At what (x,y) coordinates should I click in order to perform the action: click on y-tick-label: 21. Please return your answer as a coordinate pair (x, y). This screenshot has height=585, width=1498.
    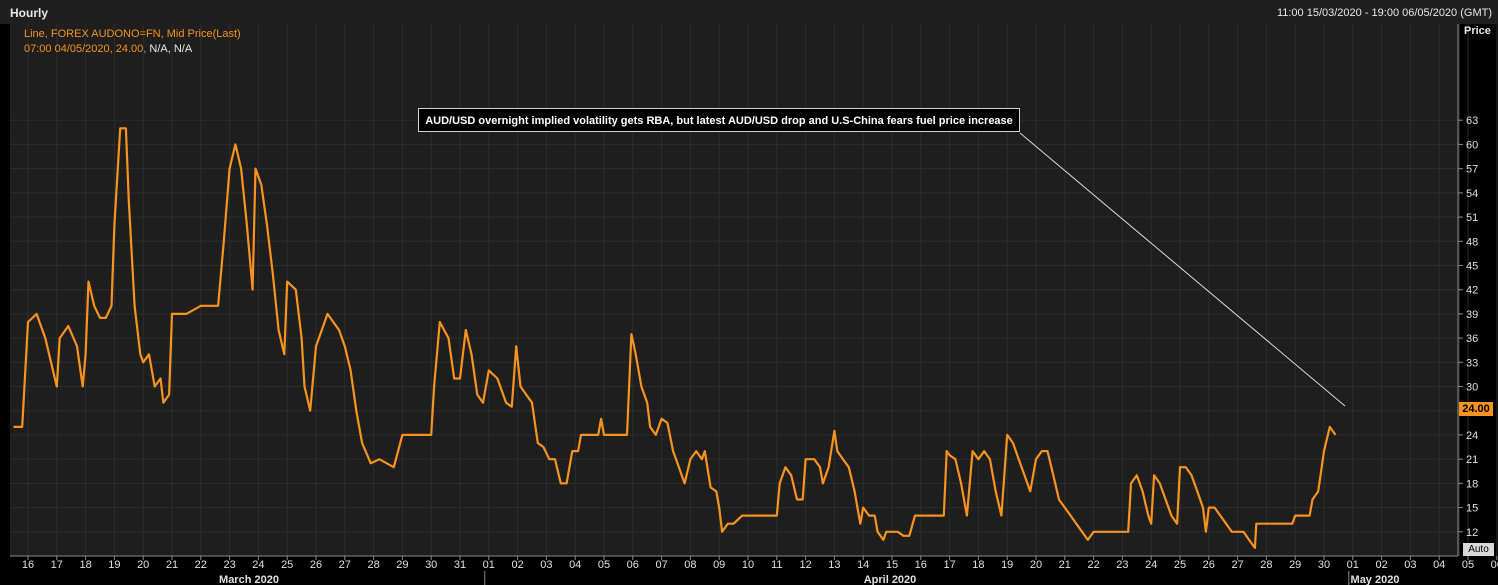
    Looking at the image, I should click on (1472, 460).